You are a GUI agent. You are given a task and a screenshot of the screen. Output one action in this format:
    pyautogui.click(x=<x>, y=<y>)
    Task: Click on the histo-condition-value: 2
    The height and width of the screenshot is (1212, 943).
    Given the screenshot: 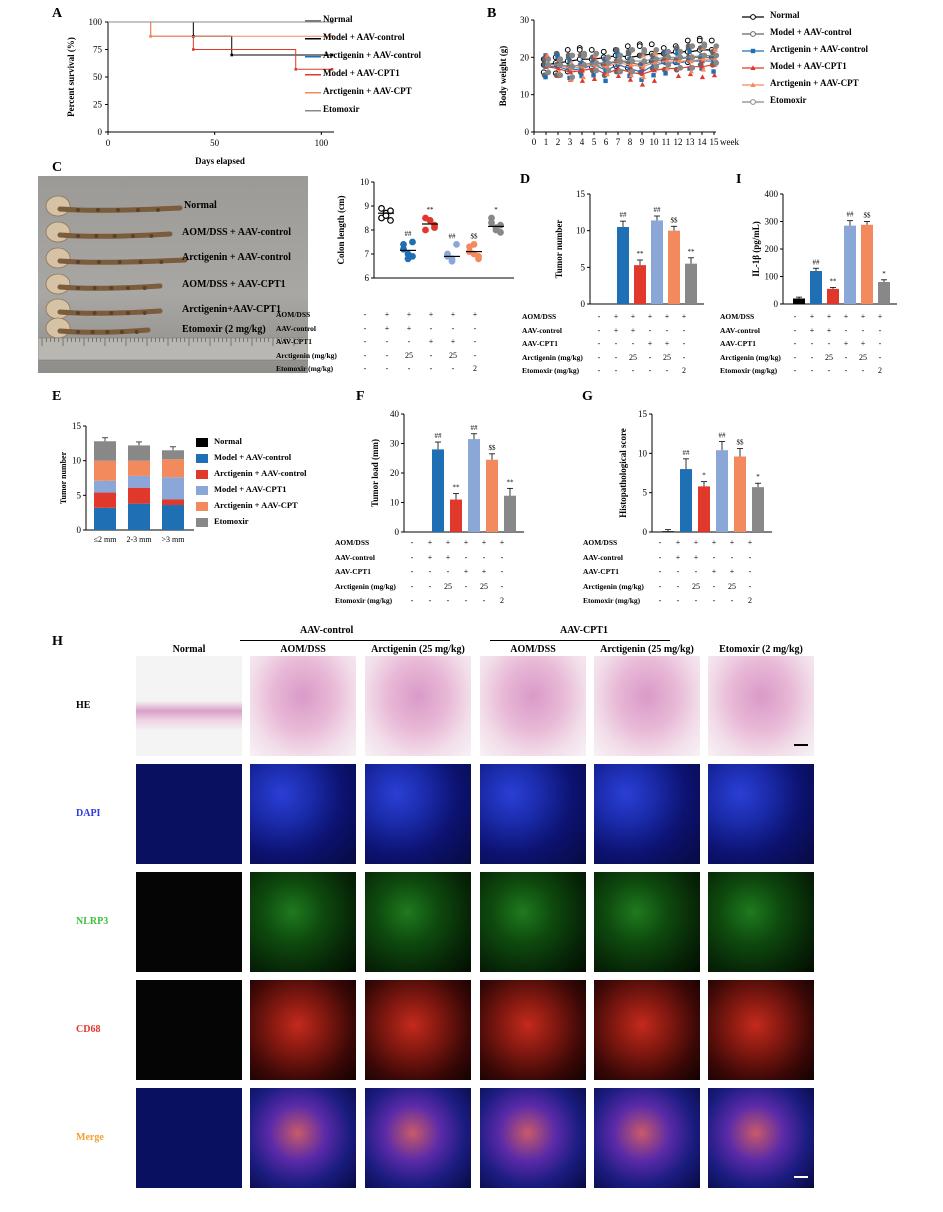 What is the action you would take?
    pyautogui.click(x=750, y=600)
    